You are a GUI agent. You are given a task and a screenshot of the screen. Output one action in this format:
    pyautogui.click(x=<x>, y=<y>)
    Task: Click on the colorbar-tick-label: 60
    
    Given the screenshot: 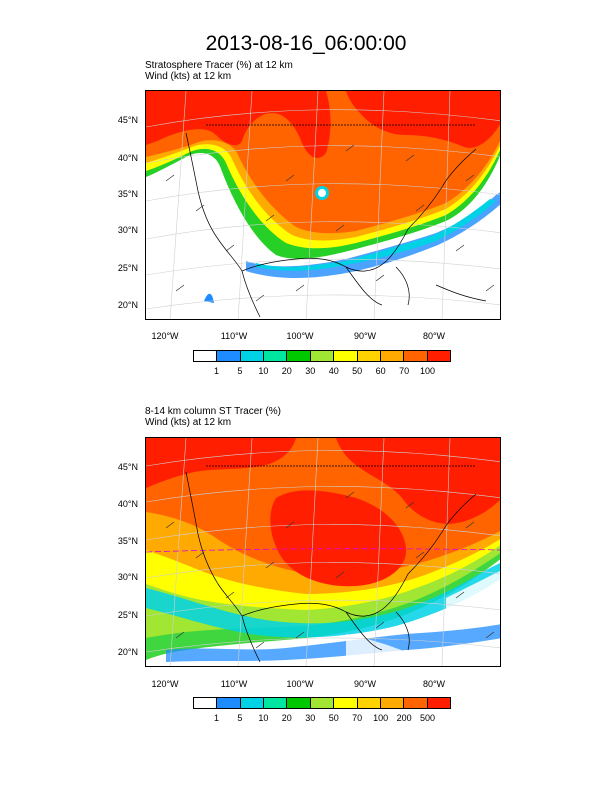 What is the action you would take?
    pyautogui.click(x=380, y=371)
    